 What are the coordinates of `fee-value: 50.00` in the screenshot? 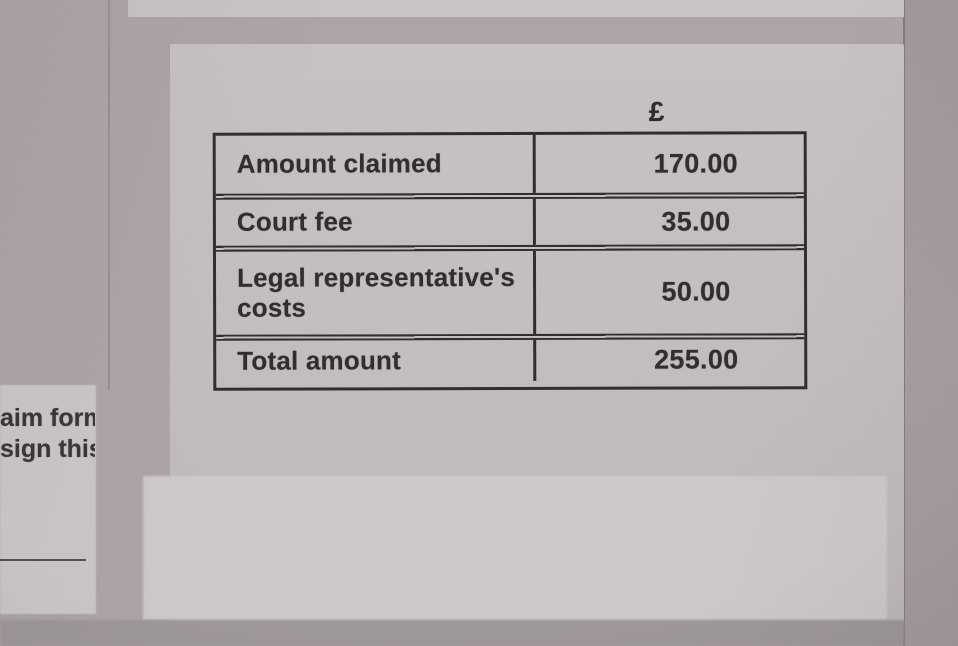 It's located at (696, 291).